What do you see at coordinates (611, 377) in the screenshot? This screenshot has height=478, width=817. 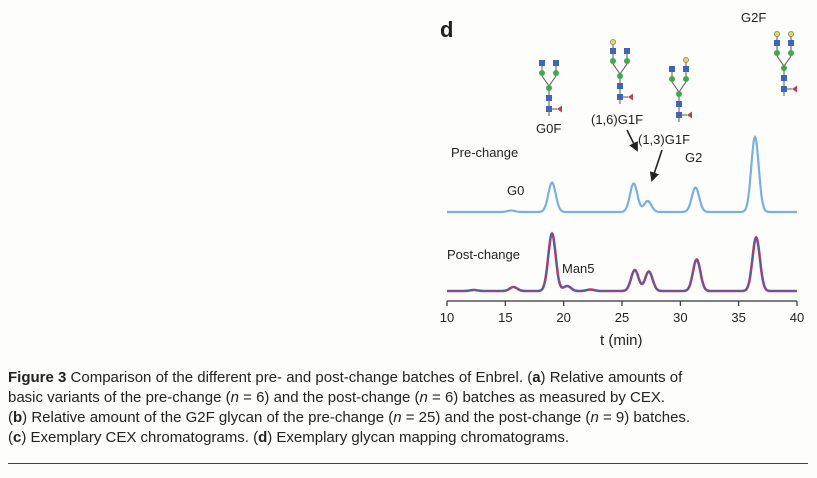 I see `caption-line1-end: ) Relative amounts of` at bounding box center [611, 377].